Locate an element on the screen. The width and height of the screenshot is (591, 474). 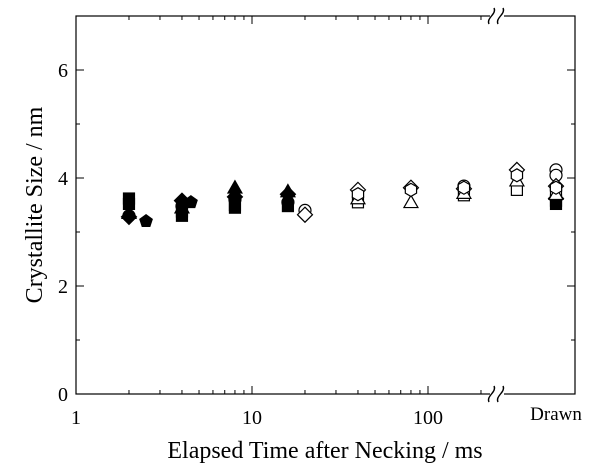
y-axis-title: Crystallite Size / nm is located at coordinates (35, 204).